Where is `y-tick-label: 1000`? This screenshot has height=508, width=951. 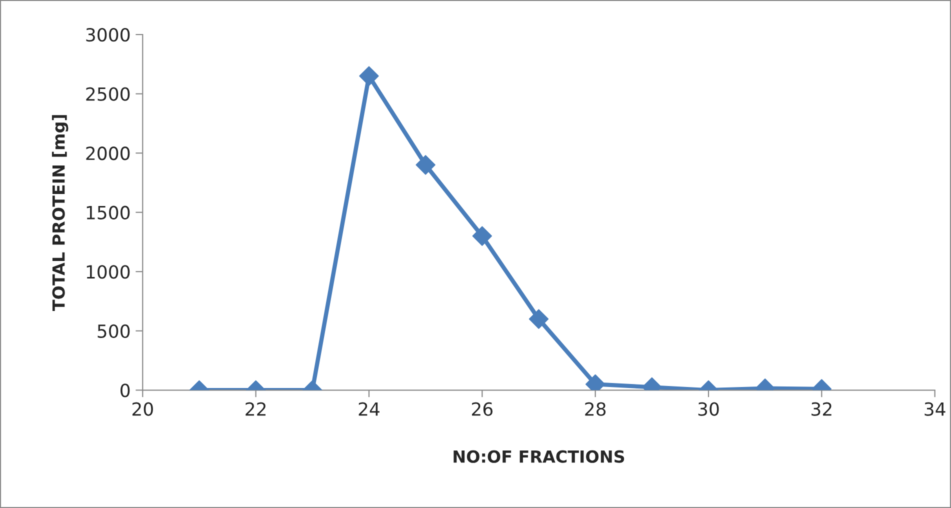
y-tick-label: 1000 is located at coordinates (108, 272).